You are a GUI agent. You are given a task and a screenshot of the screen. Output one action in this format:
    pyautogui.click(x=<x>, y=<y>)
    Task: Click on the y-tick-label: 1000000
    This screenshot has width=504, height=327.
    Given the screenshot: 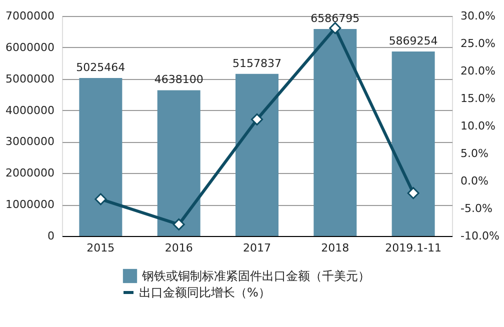 What is the action you would take?
    pyautogui.click(x=30, y=205)
    